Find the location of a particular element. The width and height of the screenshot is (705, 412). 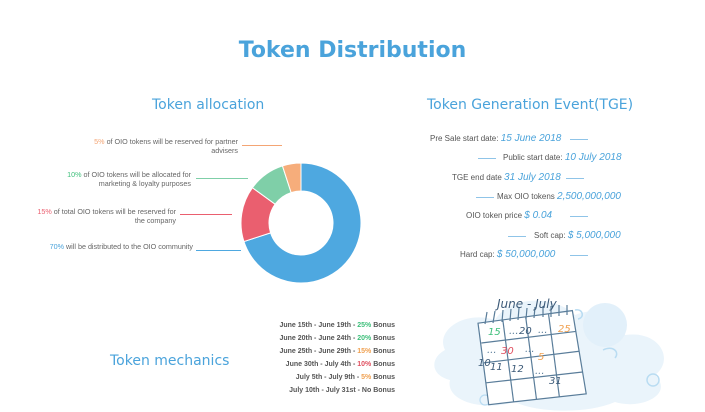

mechanics-dates: June 20th - June 24th - is located at coordinates (317, 338).